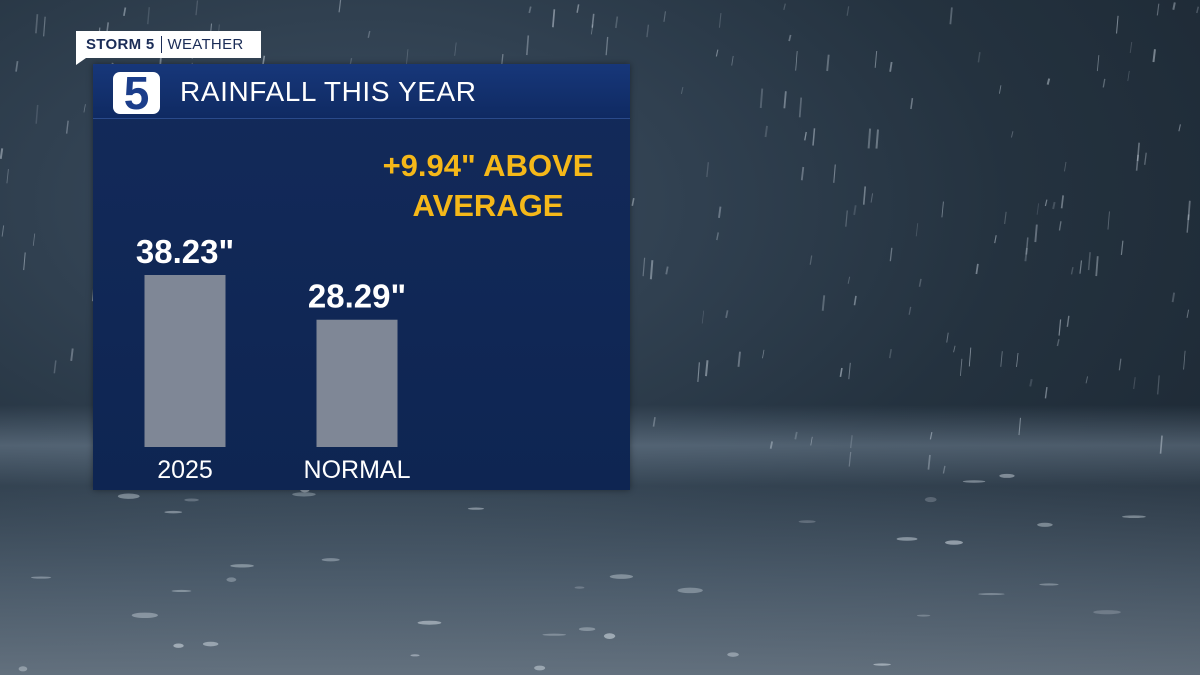 This screenshot has width=1200, height=675. What do you see at coordinates (488, 186) in the screenshot?
I see `above-average-note: +9.94" ABOVE AVERAGE` at bounding box center [488, 186].